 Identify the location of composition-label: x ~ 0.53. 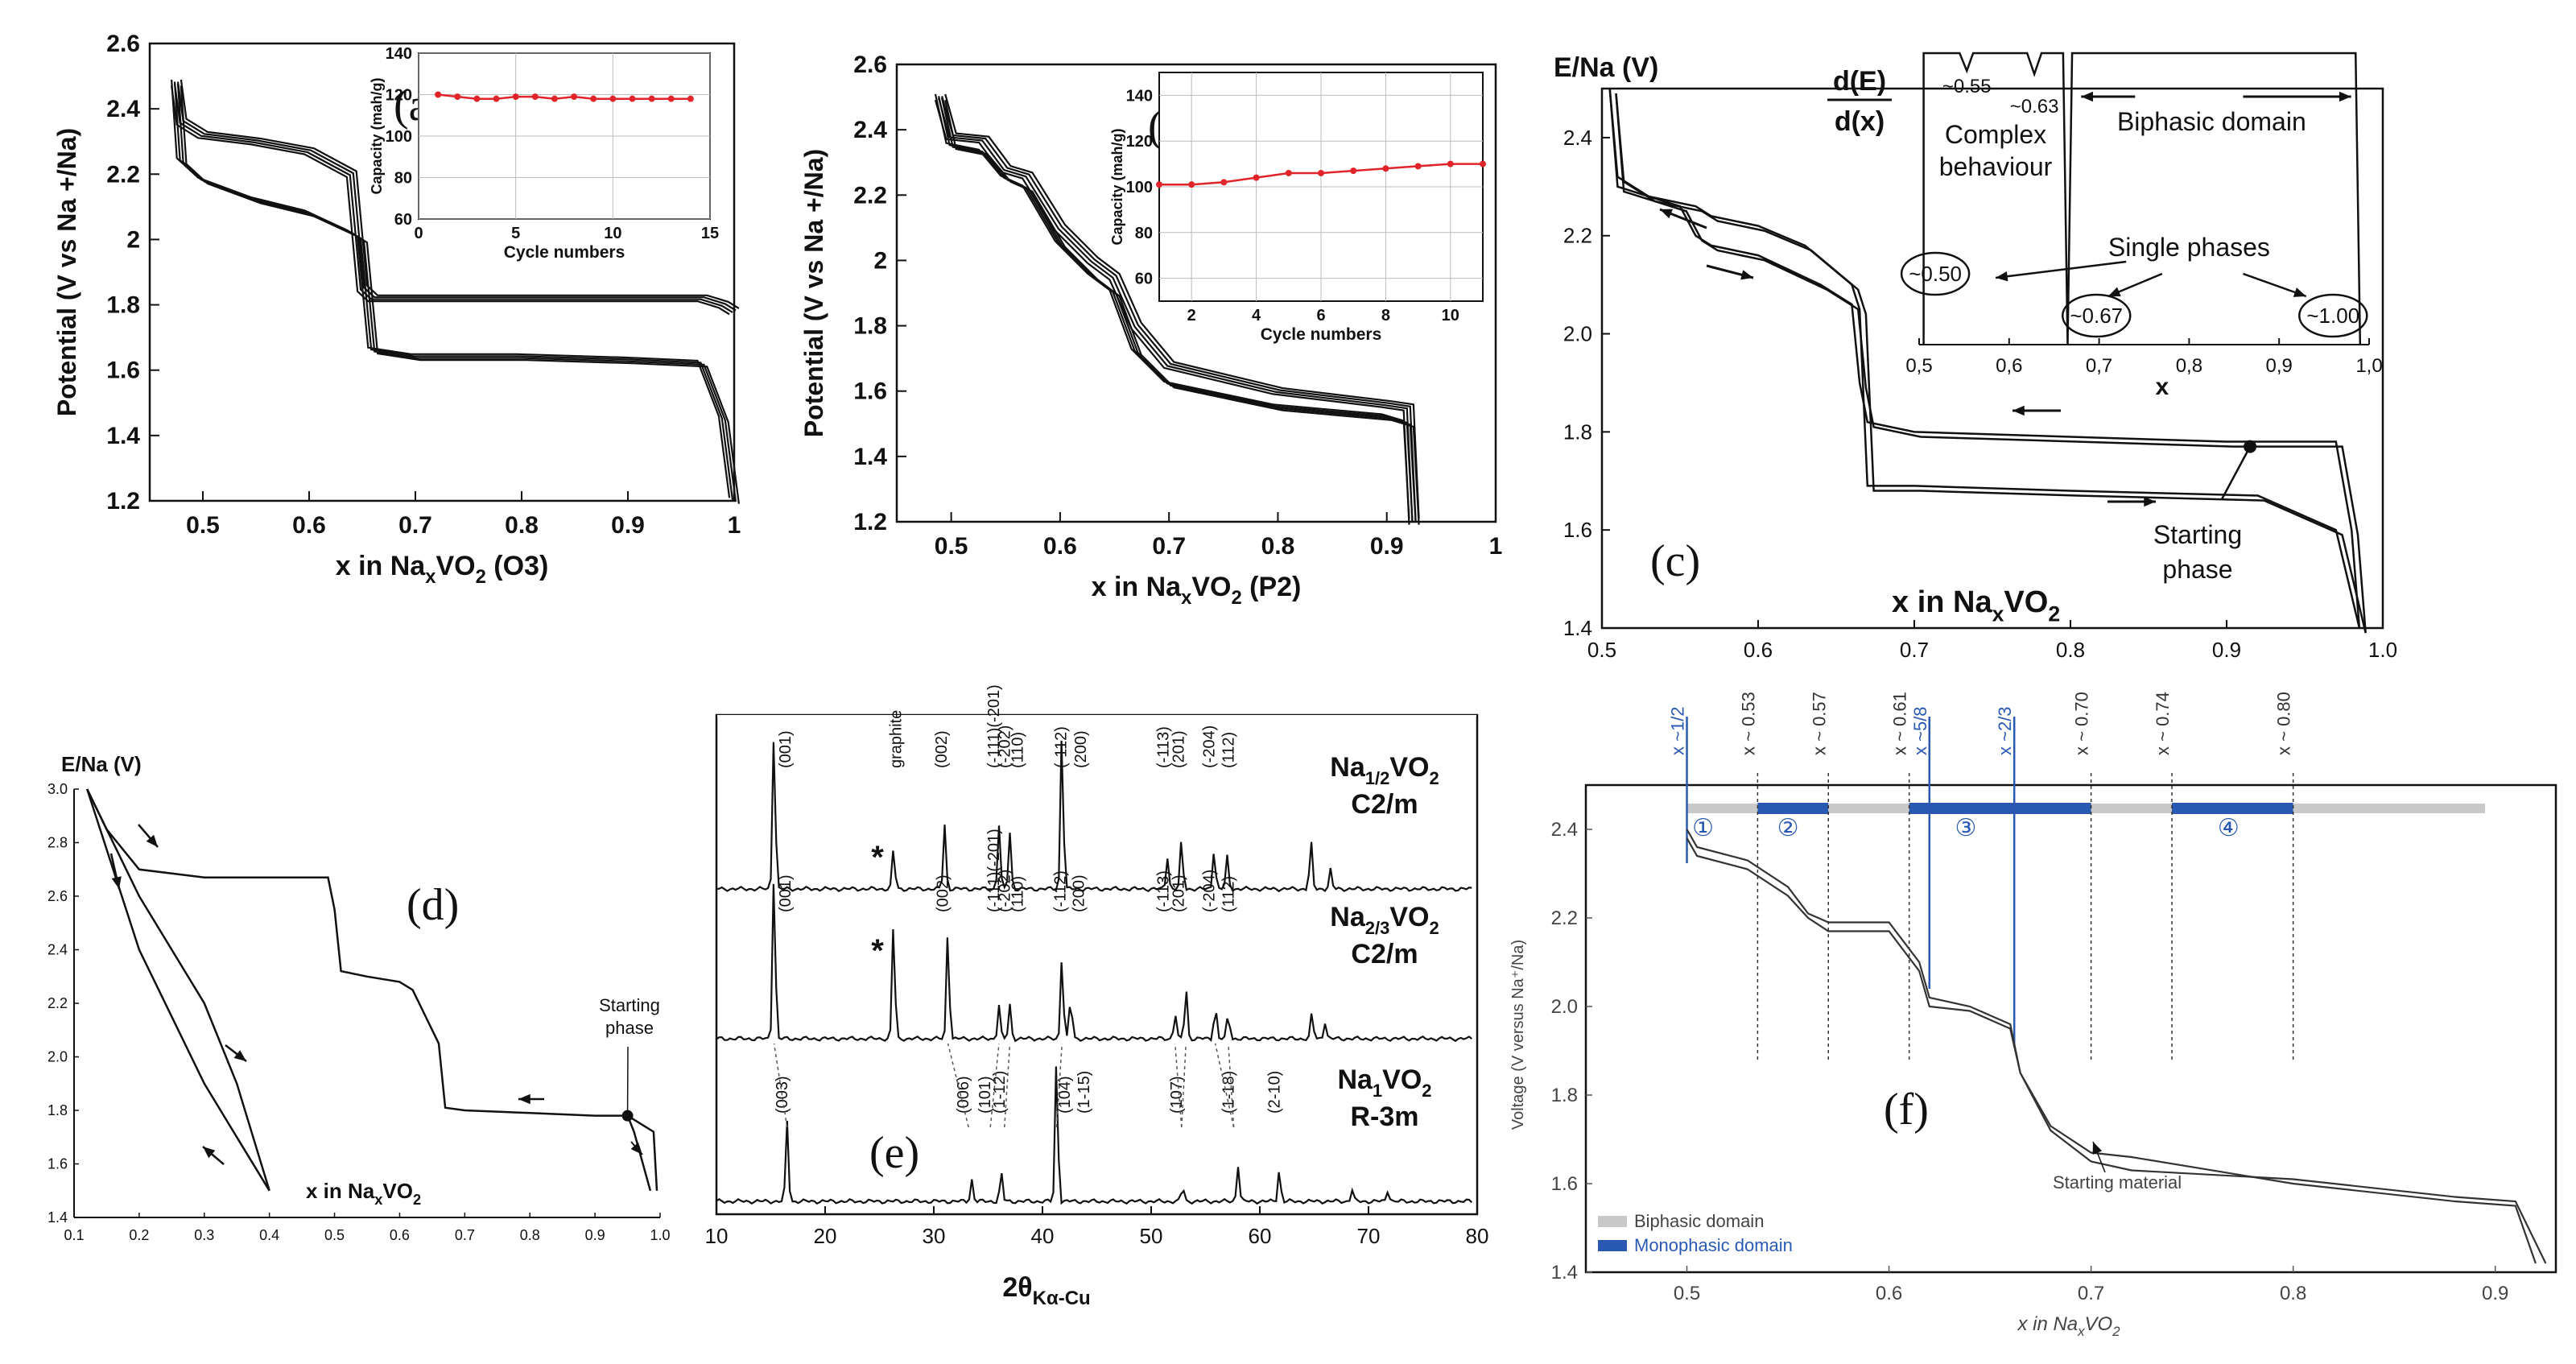
(1748, 723).